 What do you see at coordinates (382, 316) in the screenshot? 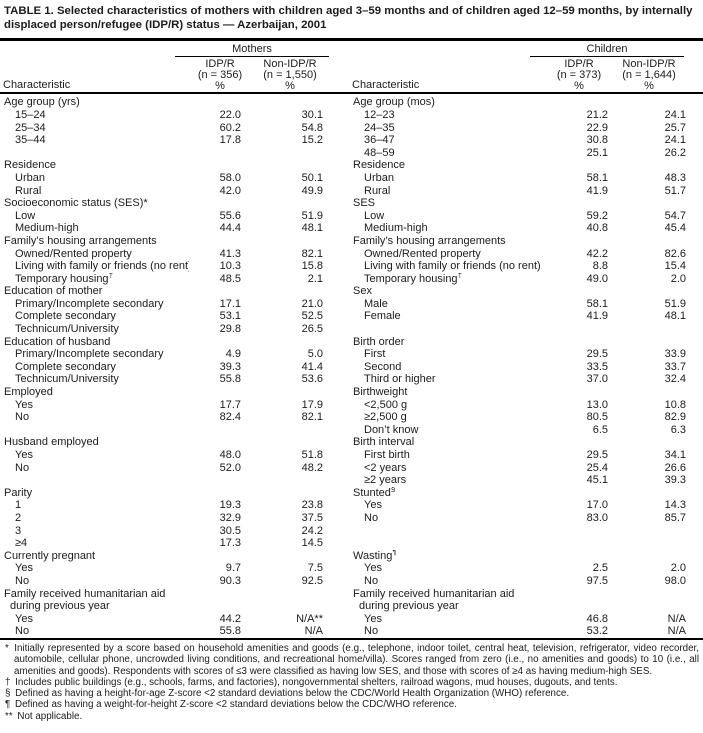
I see `row-label: Female` at bounding box center [382, 316].